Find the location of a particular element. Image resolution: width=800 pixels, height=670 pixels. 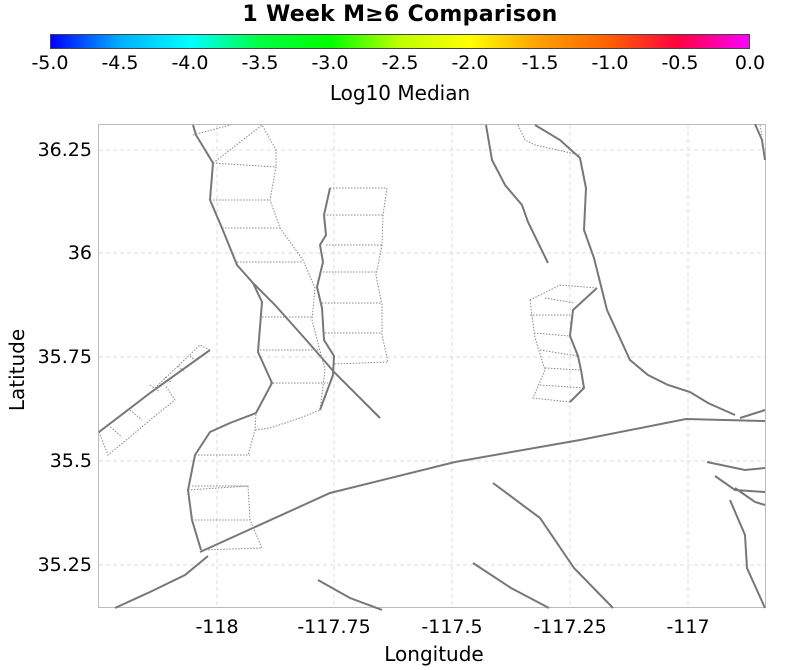

colorbar-tick-label: -2.0 is located at coordinates (470, 63).